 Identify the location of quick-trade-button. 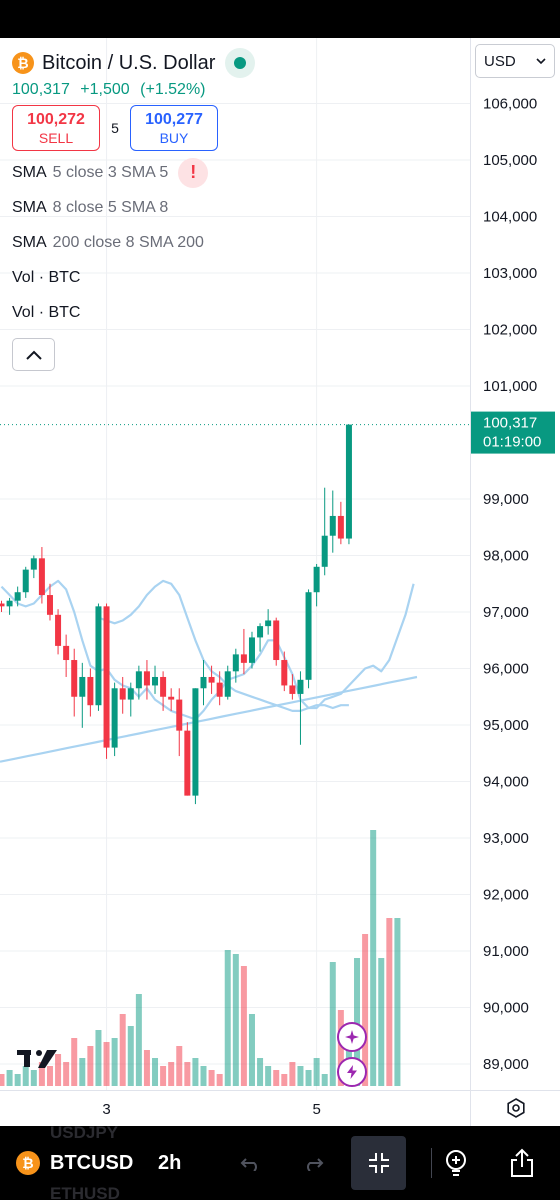
(352, 1072).